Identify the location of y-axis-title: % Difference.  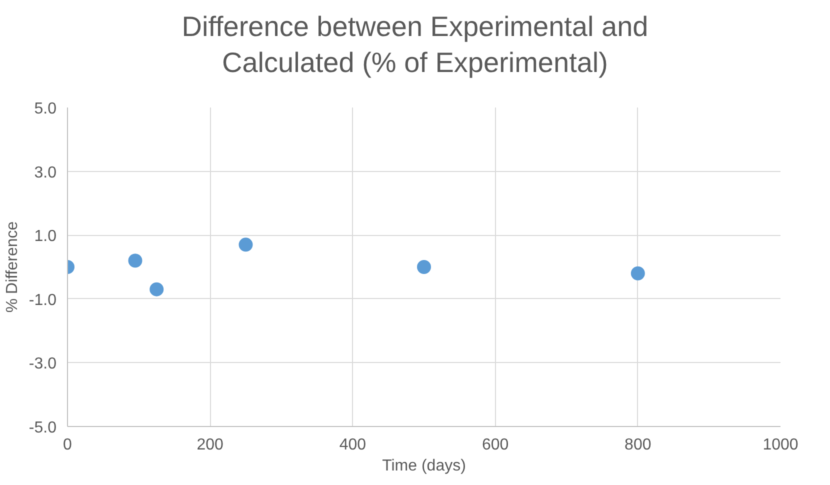
(12, 266).